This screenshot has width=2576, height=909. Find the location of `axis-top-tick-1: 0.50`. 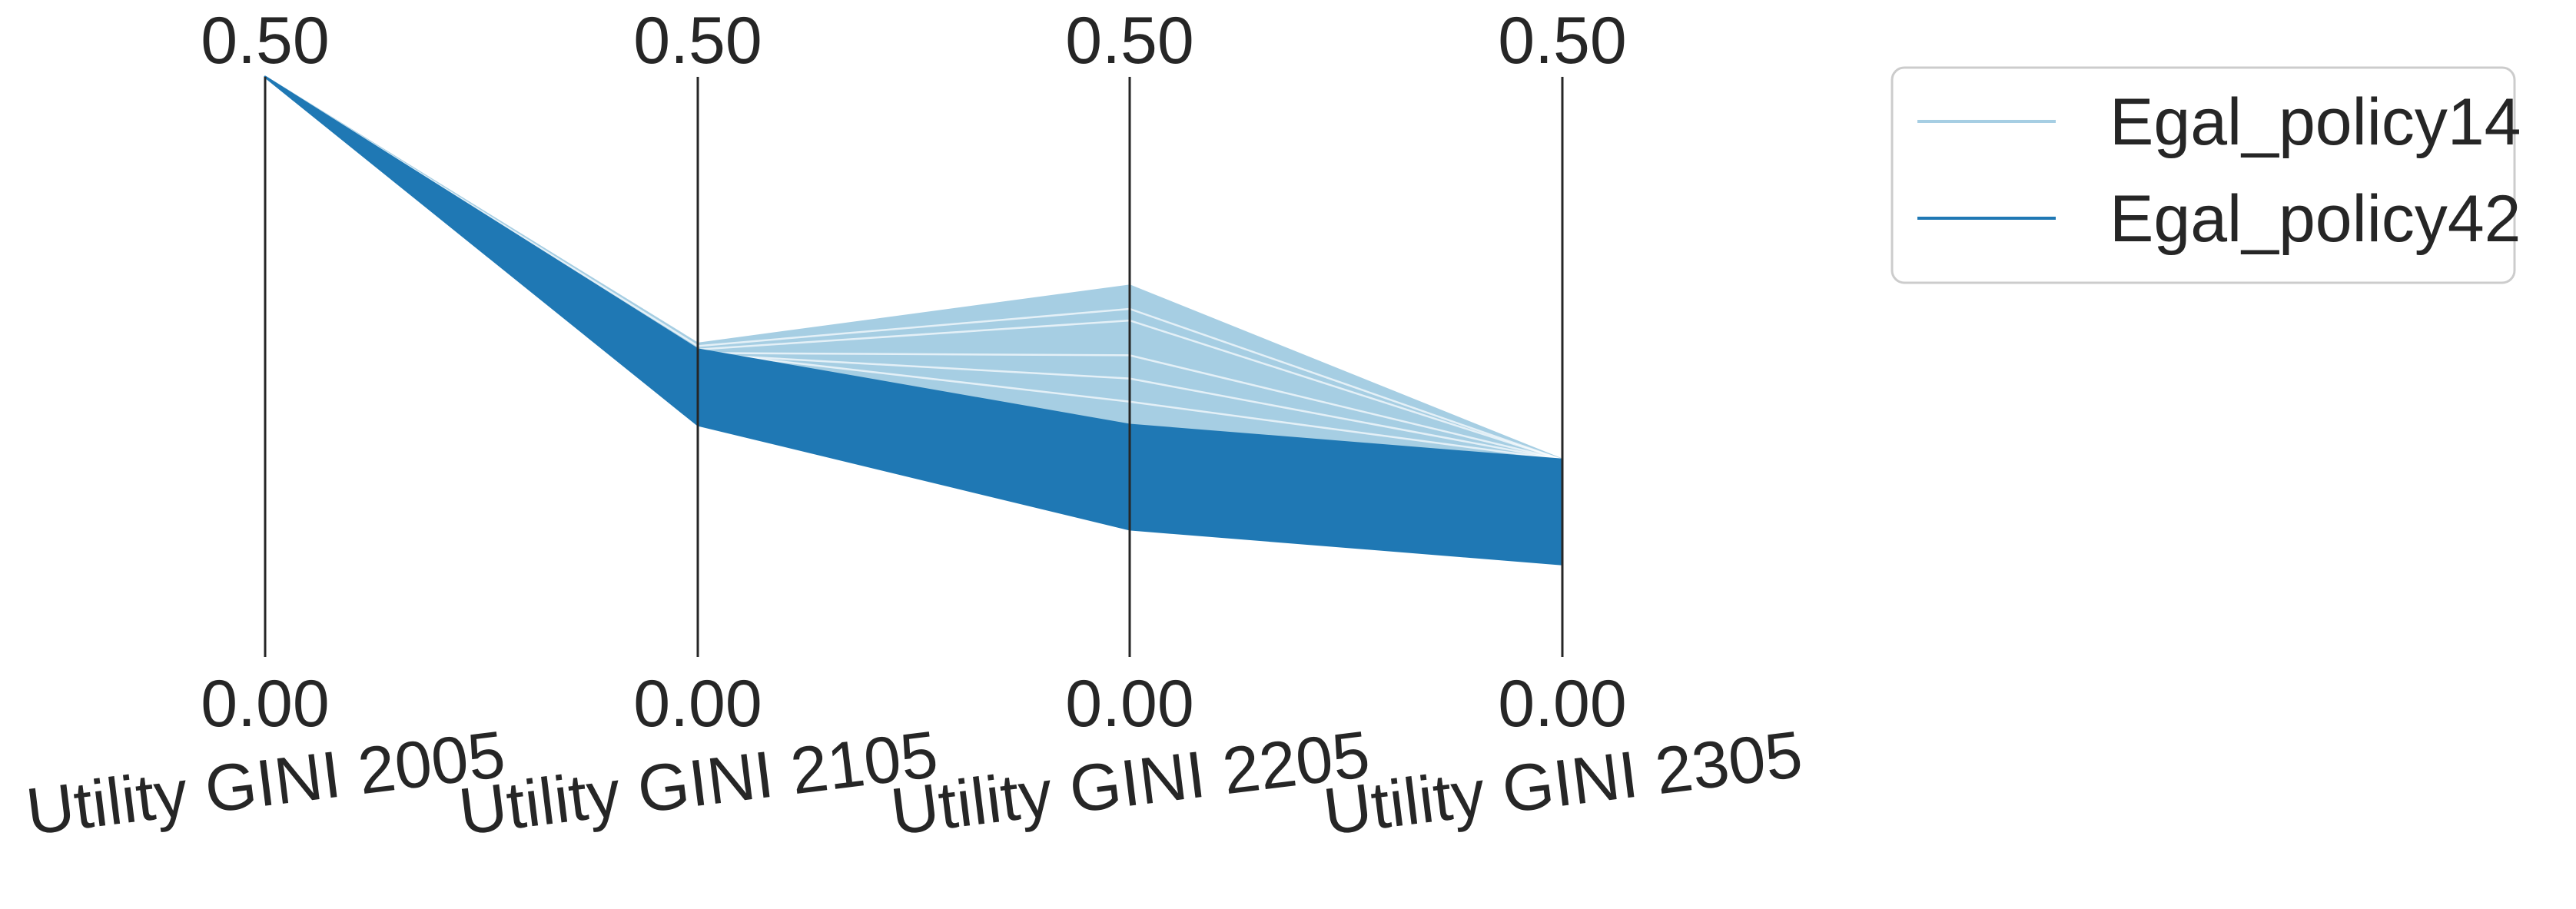

axis-top-tick-1: 0.50 is located at coordinates (697, 41).